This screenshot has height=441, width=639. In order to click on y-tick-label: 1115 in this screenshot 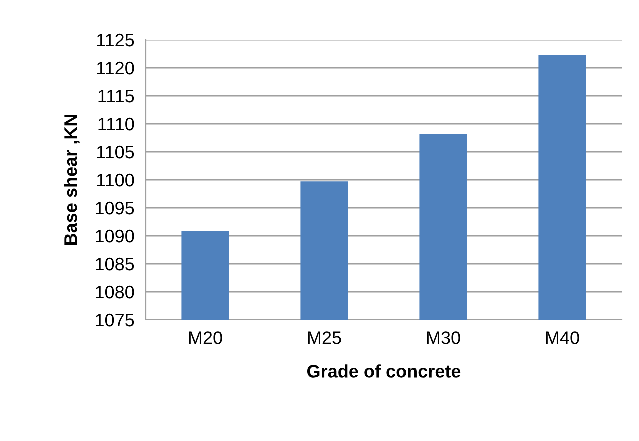, I will do `click(116, 96)`.